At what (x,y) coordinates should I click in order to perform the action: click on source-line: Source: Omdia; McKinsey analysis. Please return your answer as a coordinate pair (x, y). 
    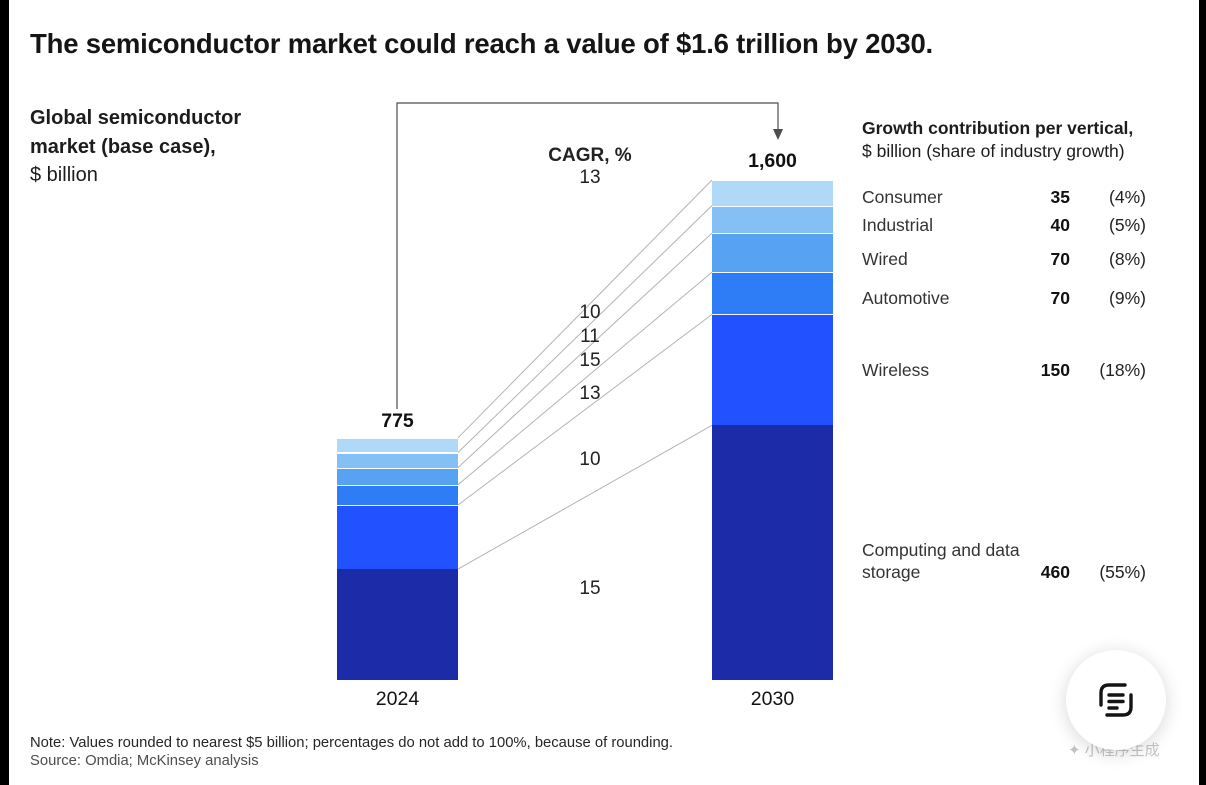
    Looking at the image, I should click on (144, 761).